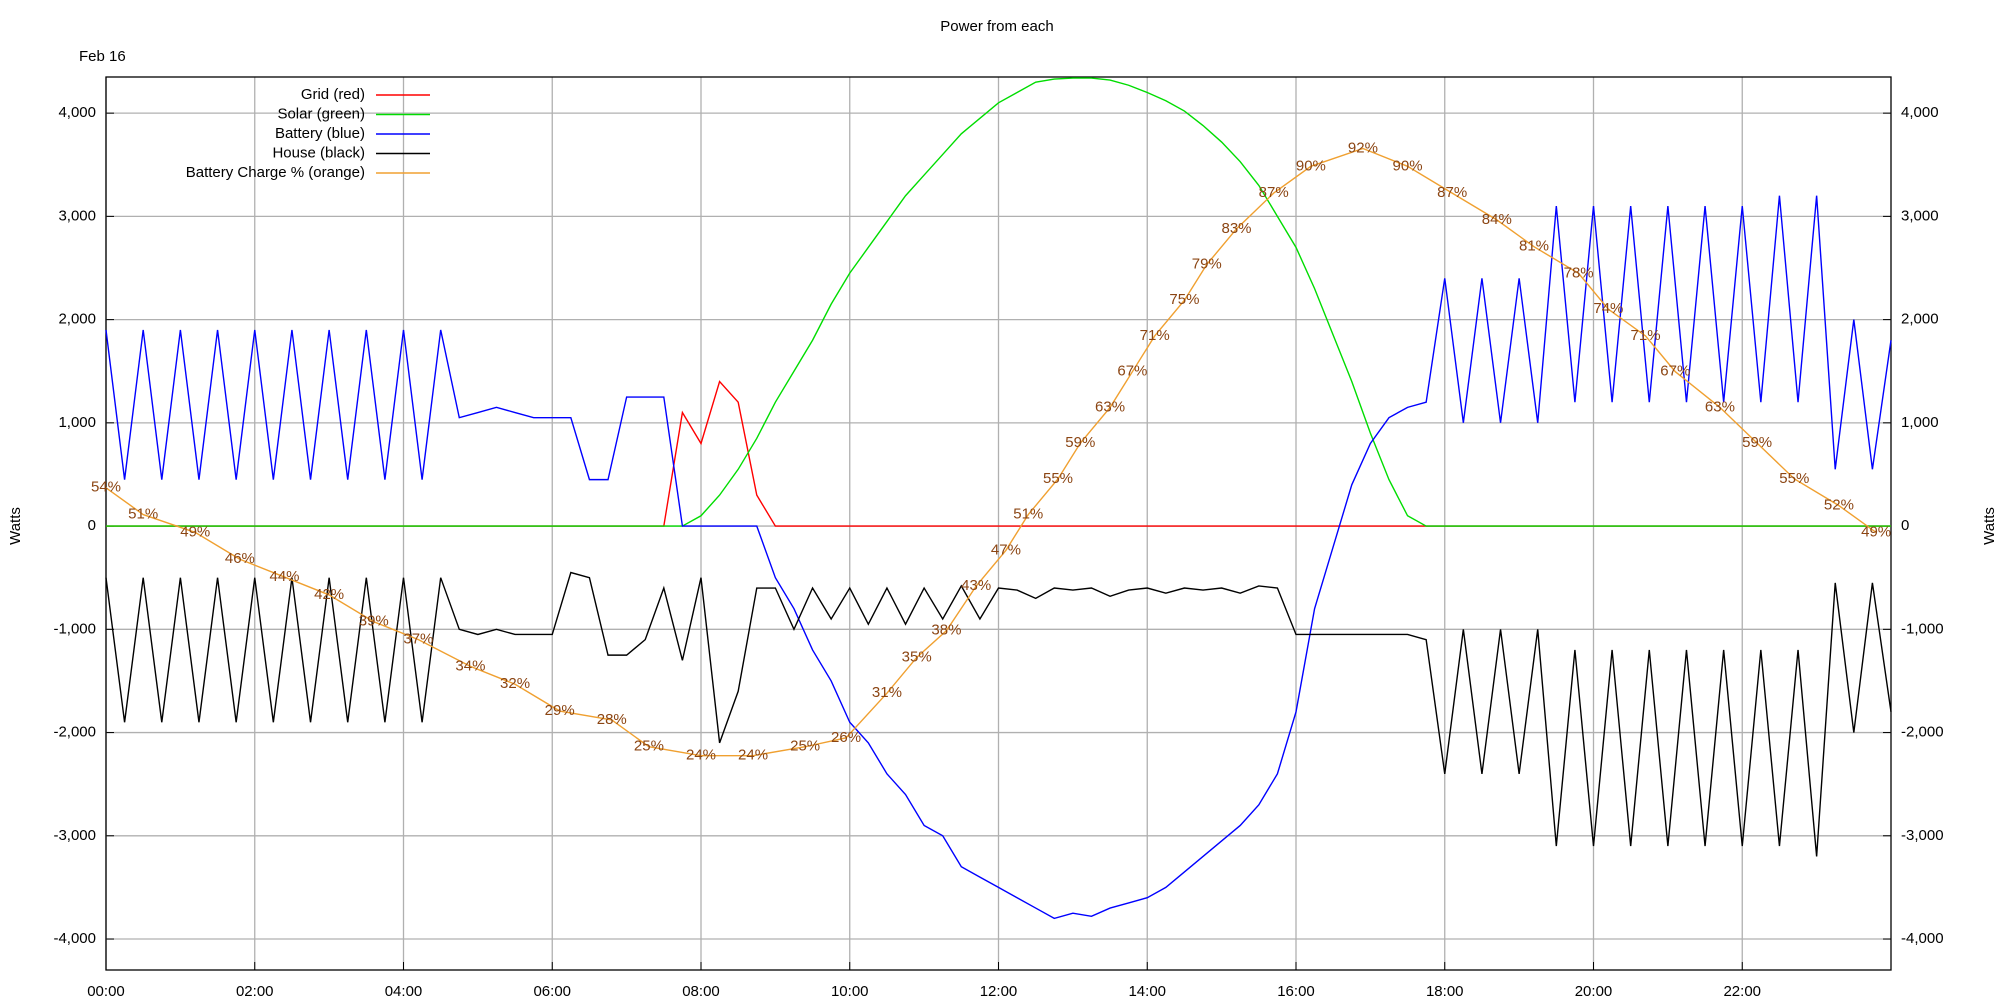 The width and height of the screenshot is (2000, 1005). I want to click on legend-label: Solar (green), so click(321, 113).